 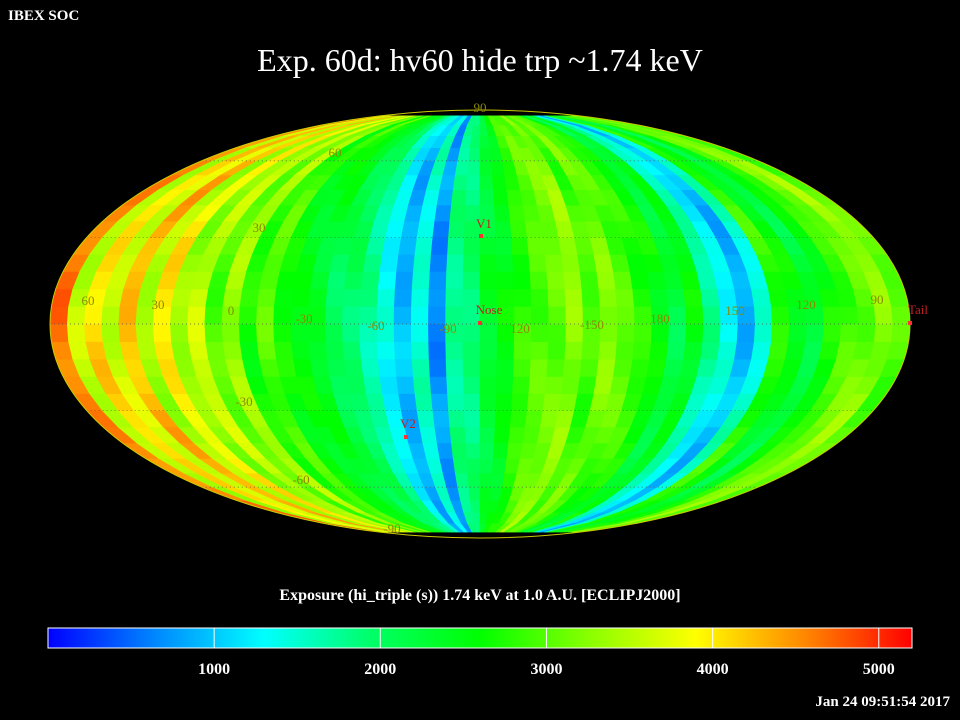 What do you see at coordinates (259, 227) in the screenshot?
I see `latitude-label: 30` at bounding box center [259, 227].